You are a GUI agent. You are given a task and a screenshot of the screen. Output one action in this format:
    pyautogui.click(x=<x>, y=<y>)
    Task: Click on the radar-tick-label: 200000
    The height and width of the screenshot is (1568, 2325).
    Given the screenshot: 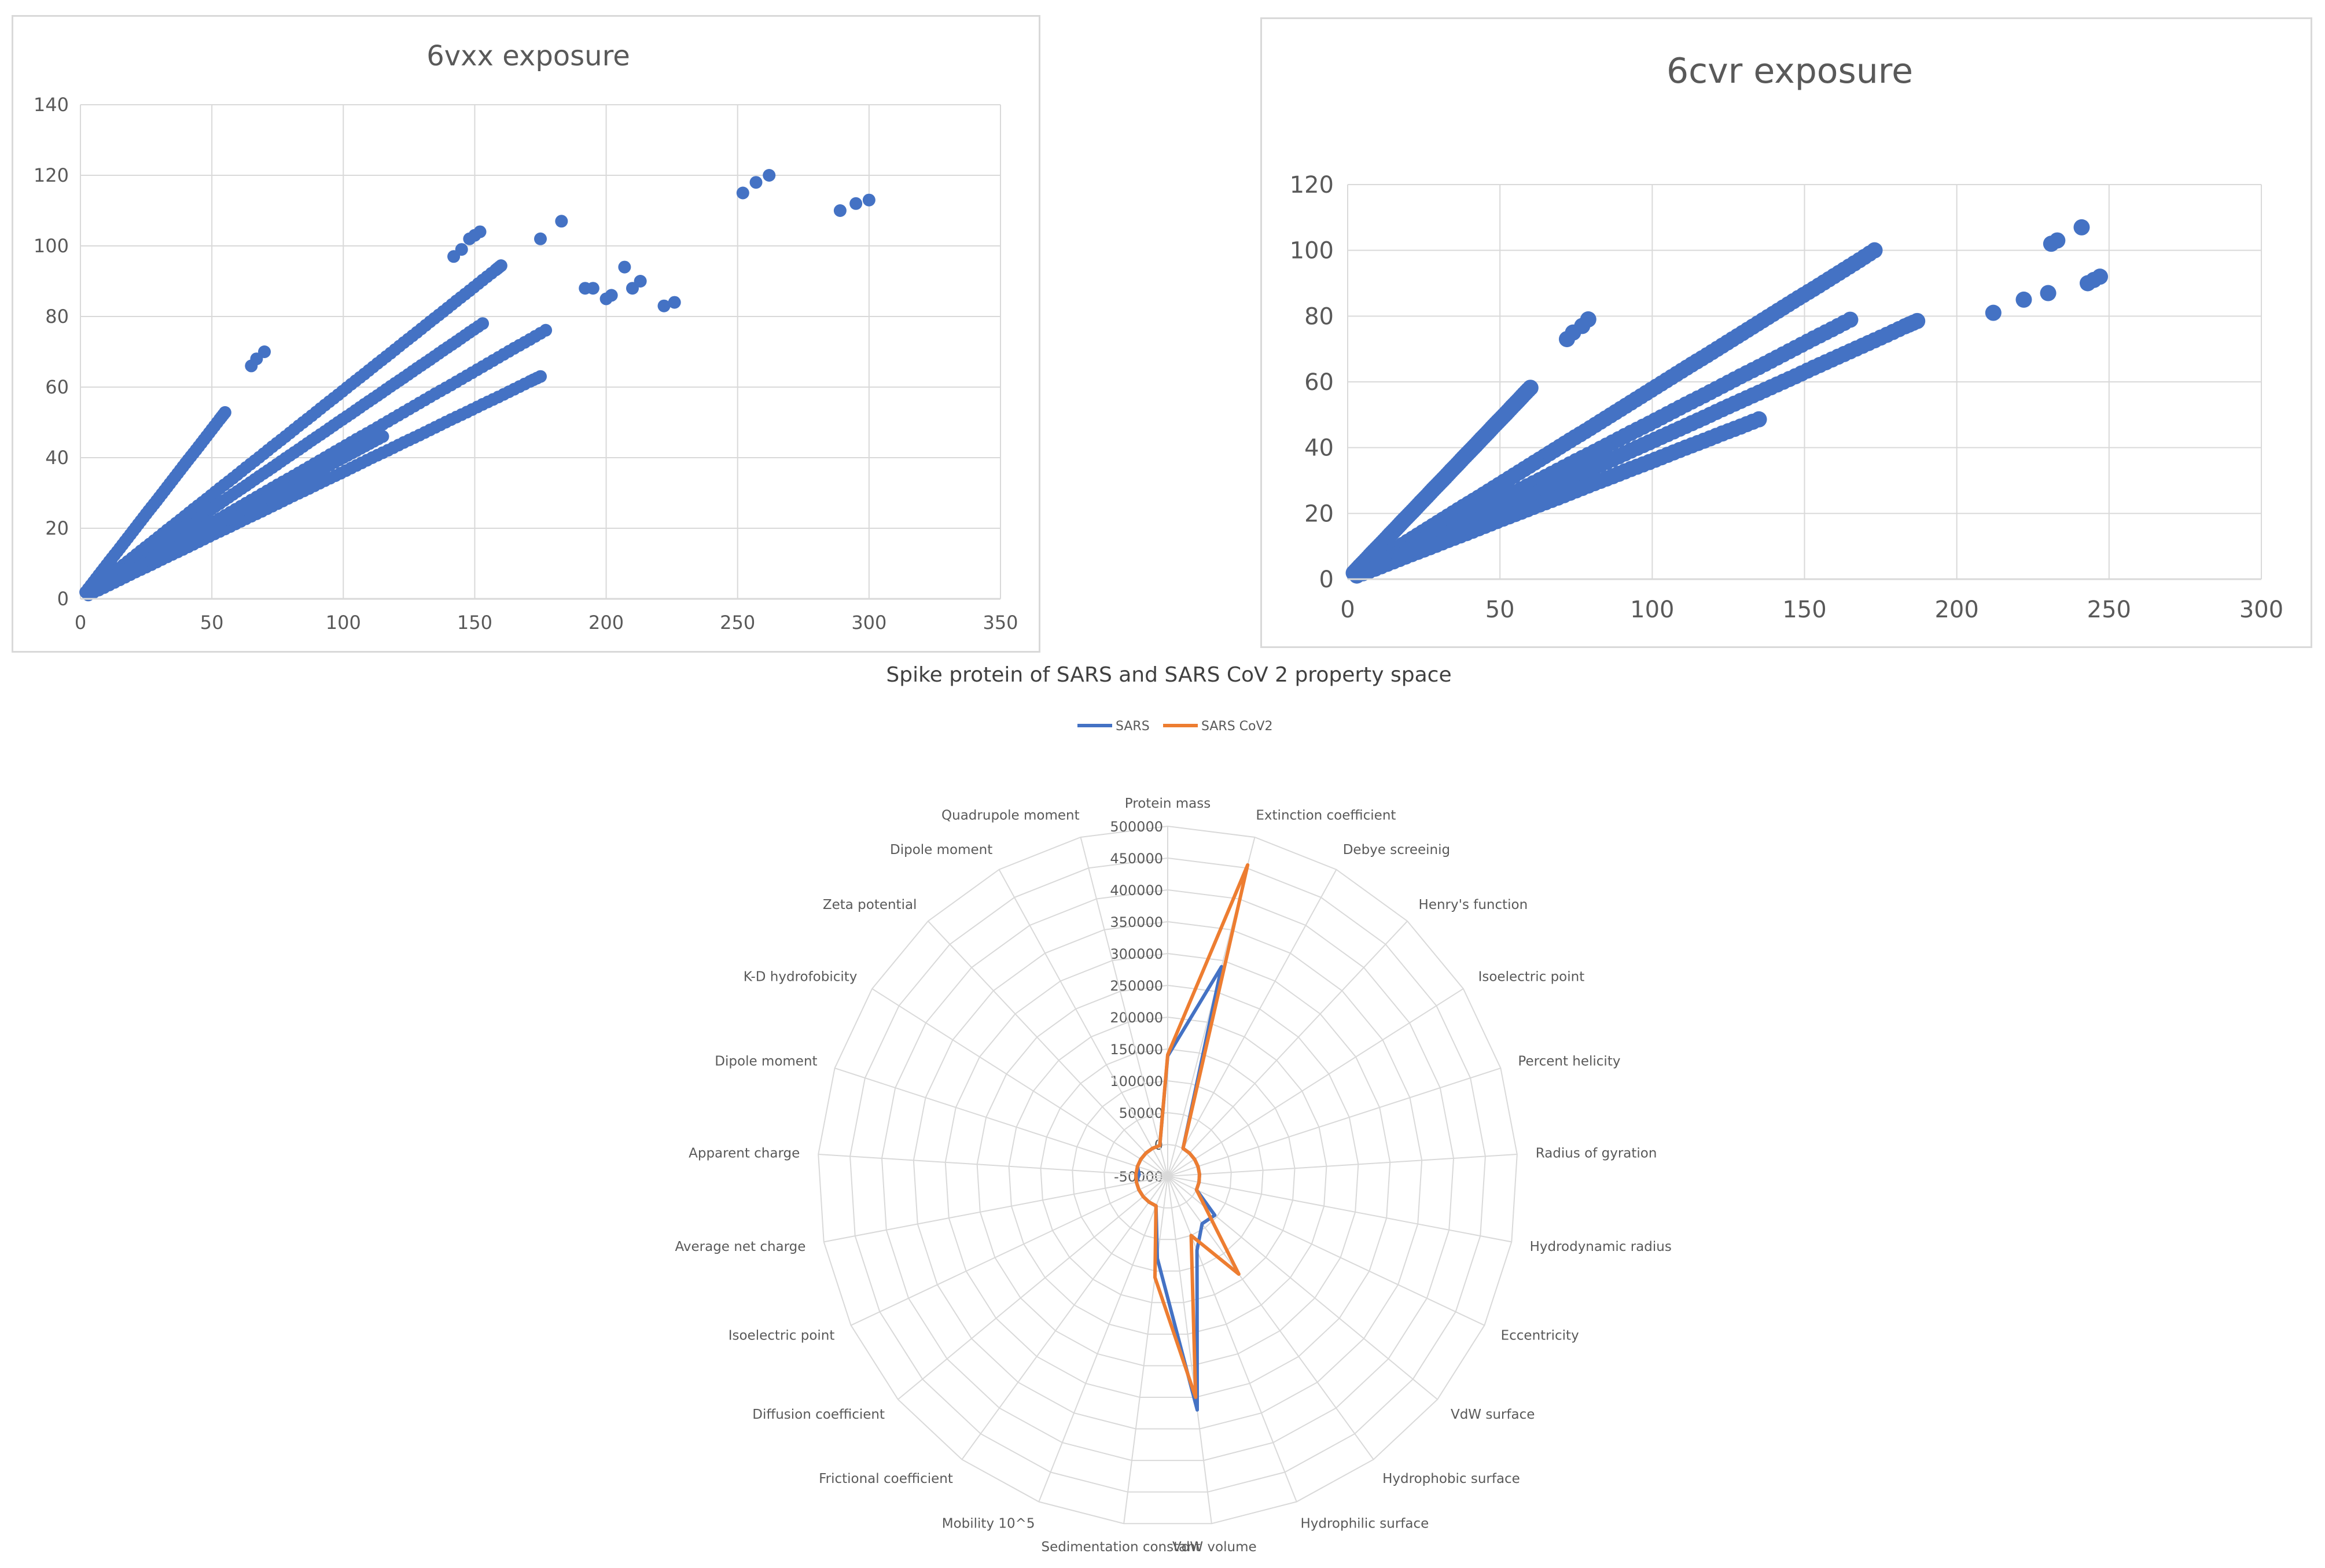 What is the action you would take?
    pyautogui.click(x=1137, y=1018)
    